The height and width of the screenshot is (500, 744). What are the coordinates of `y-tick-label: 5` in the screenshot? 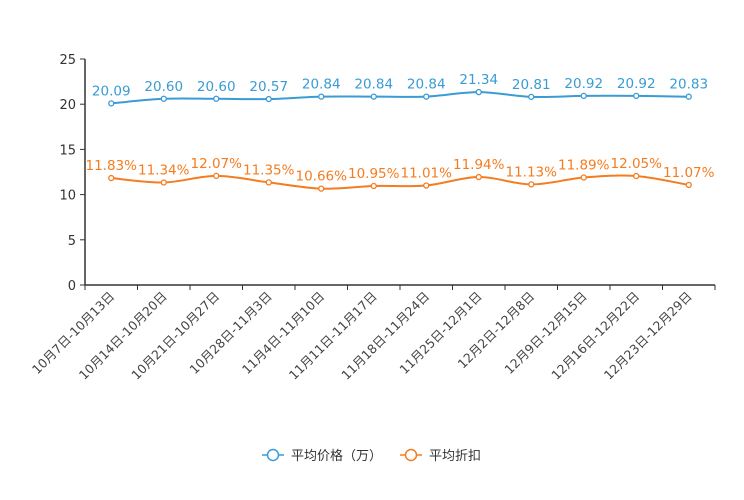 It's located at (72, 241).